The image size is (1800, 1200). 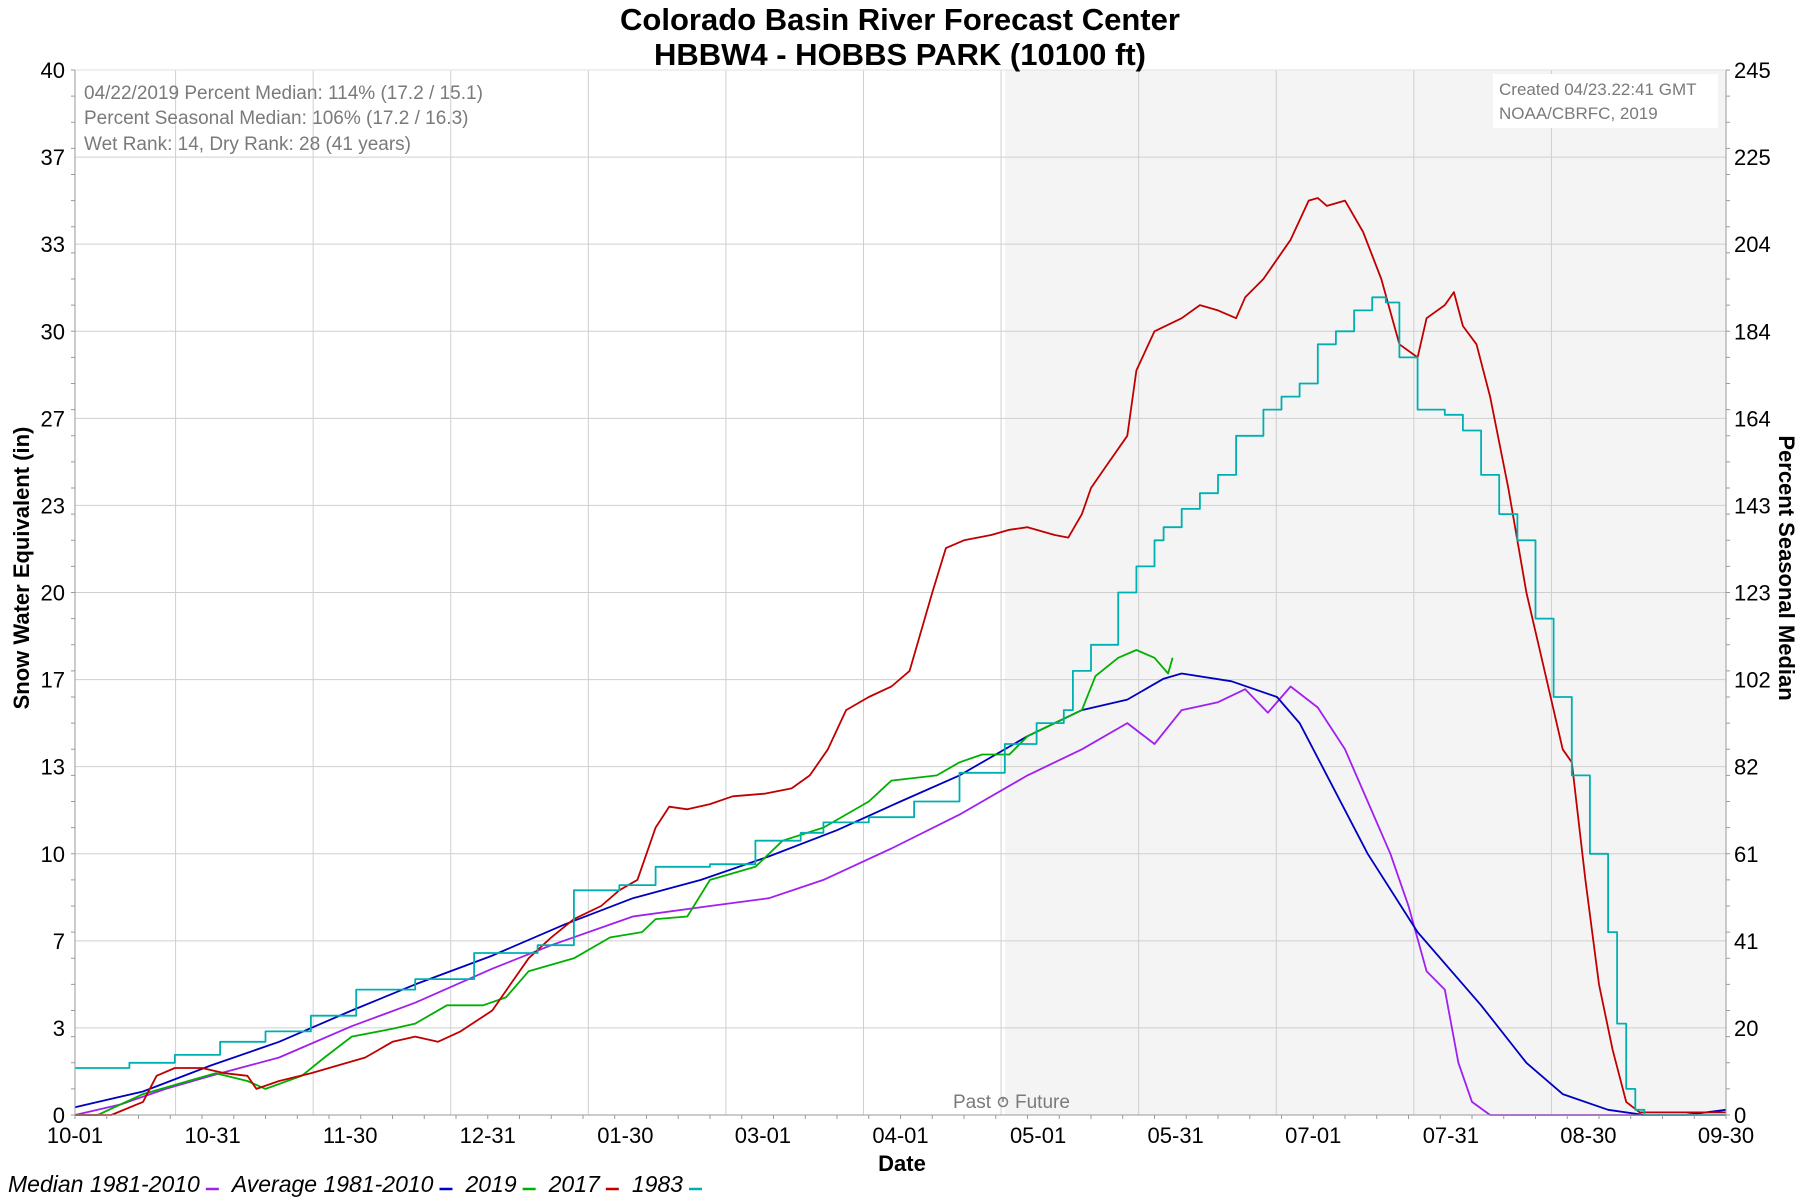 What do you see at coordinates (1752, 505) in the screenshot?
I see `y-right-tick-label: 143` at bounding box center [1752, 505].